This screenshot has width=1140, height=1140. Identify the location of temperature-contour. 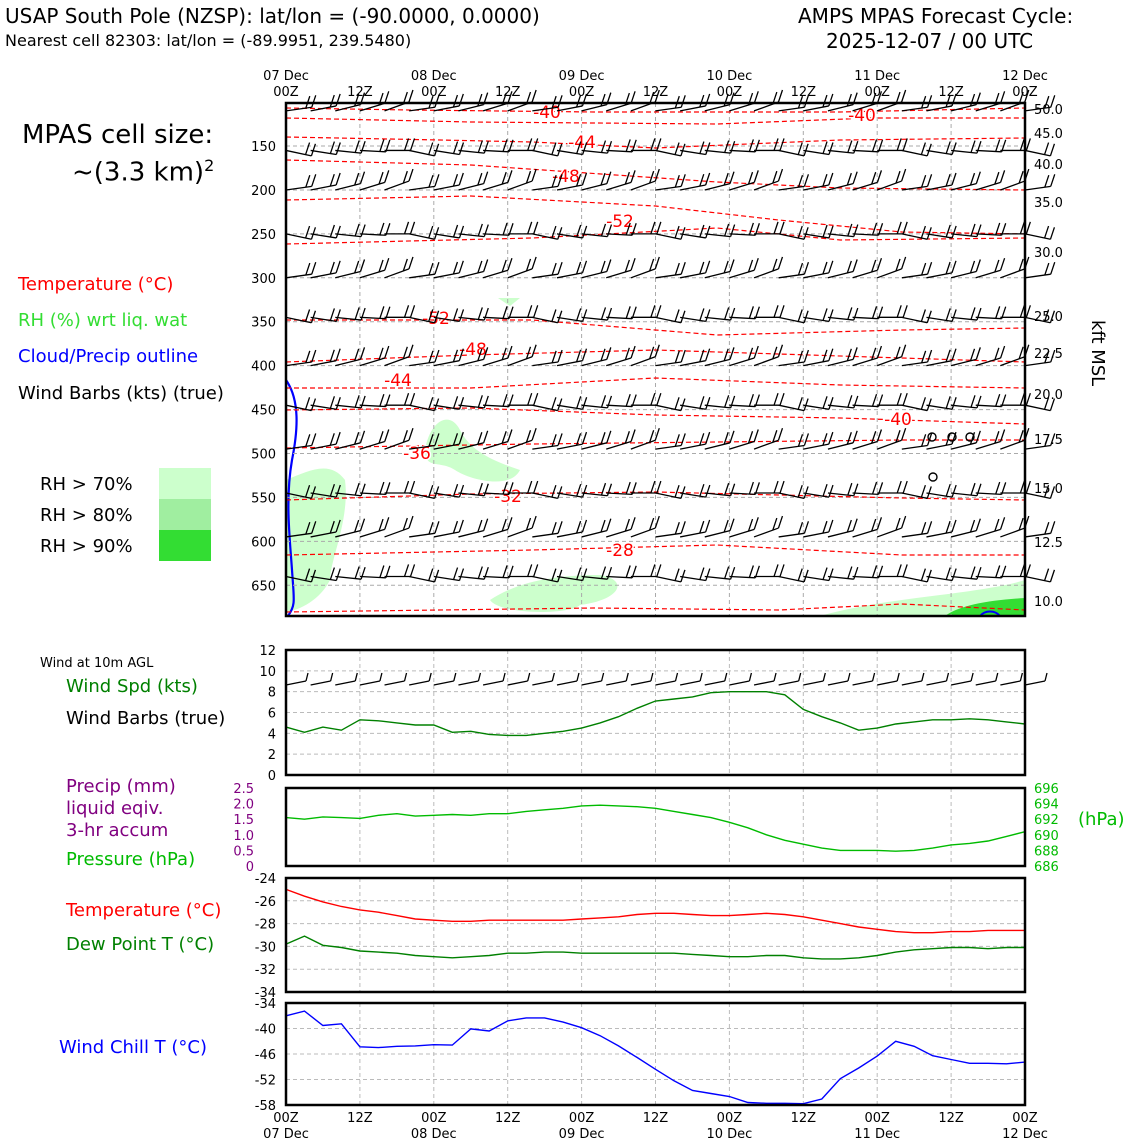
(655, 608).